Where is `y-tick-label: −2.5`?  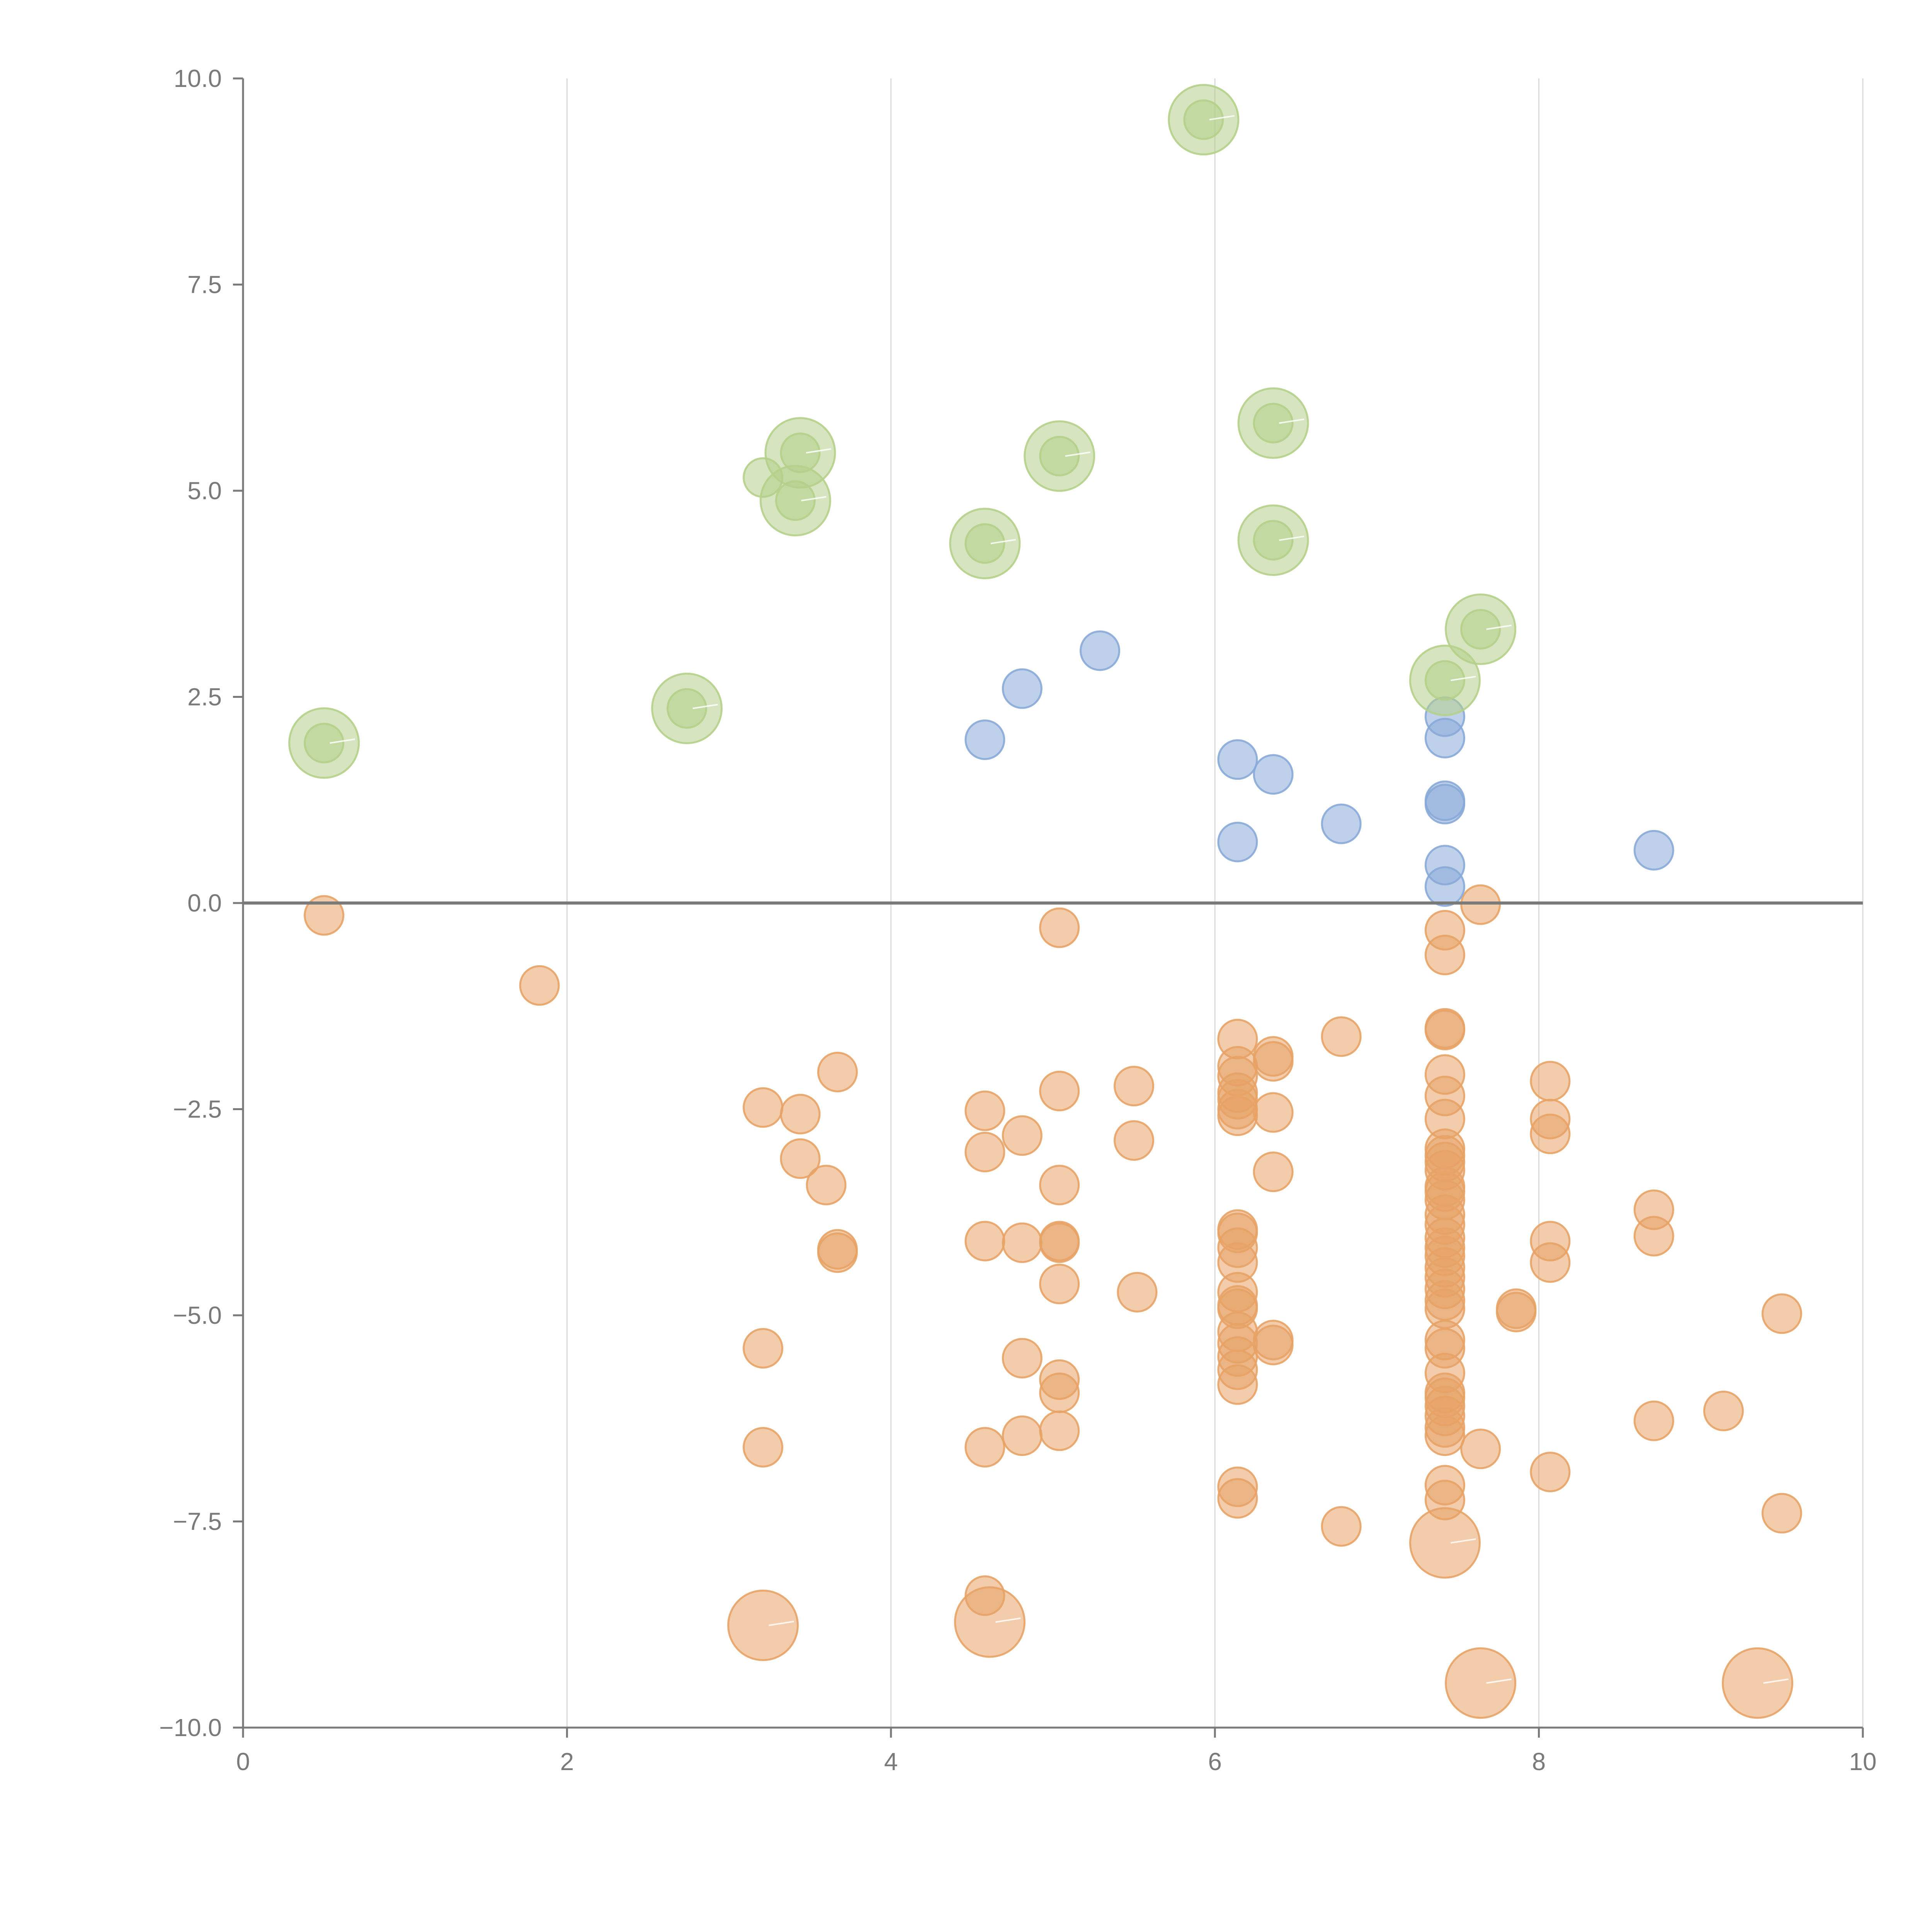
y-tick-label: −2.5 is located at coordinates (198, 1109).